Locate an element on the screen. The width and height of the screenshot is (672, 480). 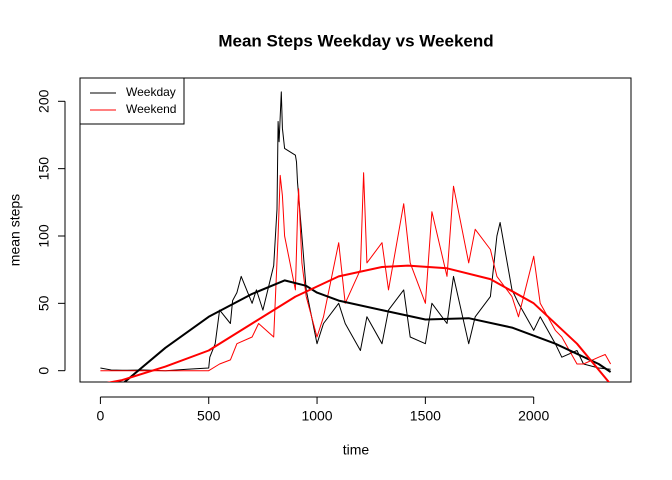
x-tick-label: 500 is located at coordinates (209, 416).